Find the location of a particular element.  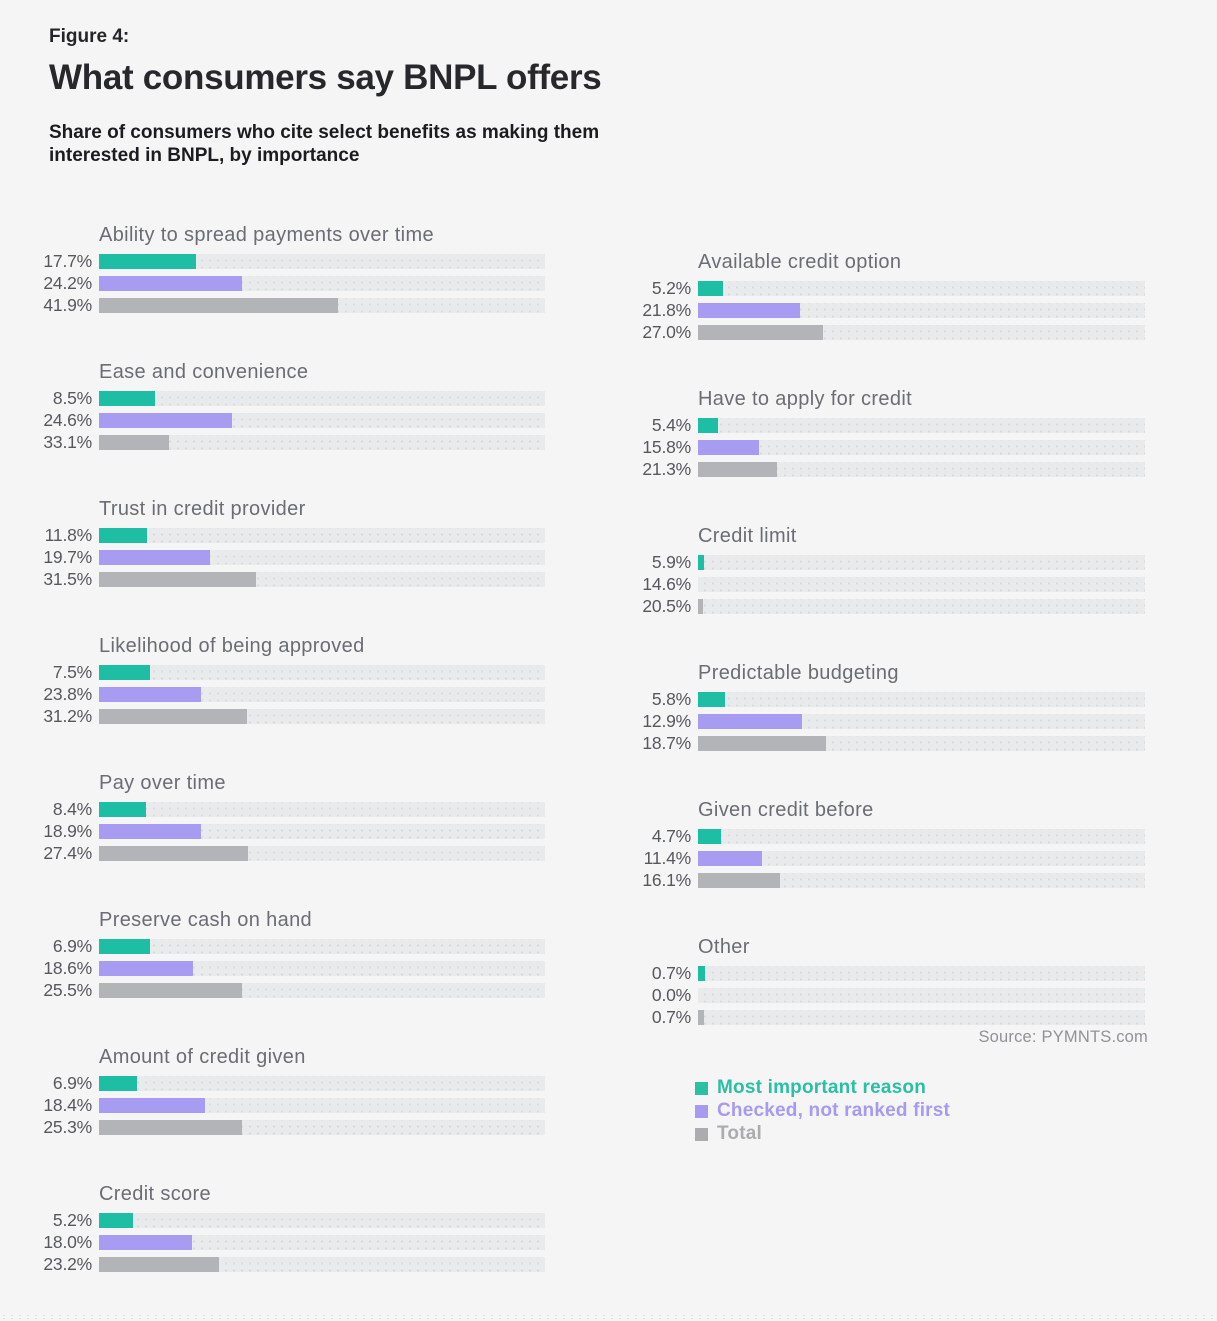

bar-value-label: 31.2% is located at coordinates (67, 716).